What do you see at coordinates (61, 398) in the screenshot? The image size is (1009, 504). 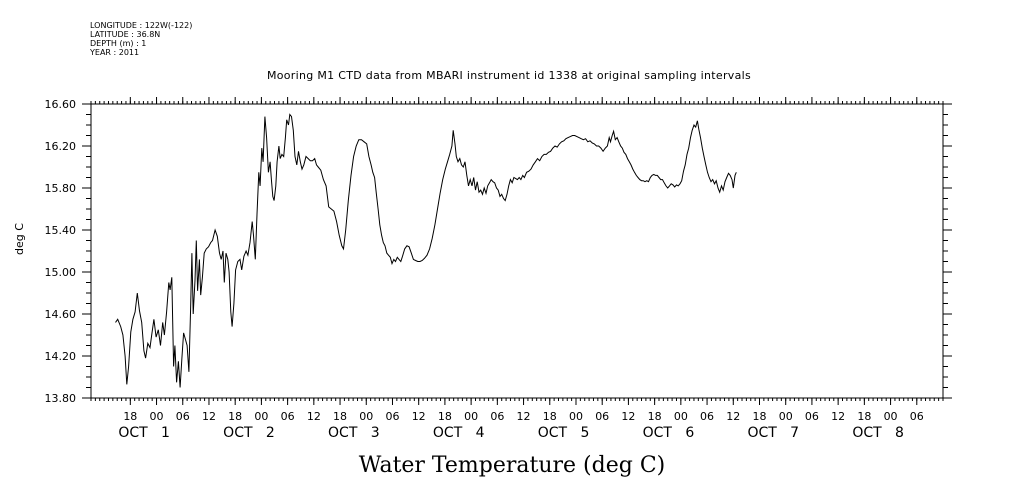 I see `y-tick-label: 13.80` at bounding box center [61, 398].